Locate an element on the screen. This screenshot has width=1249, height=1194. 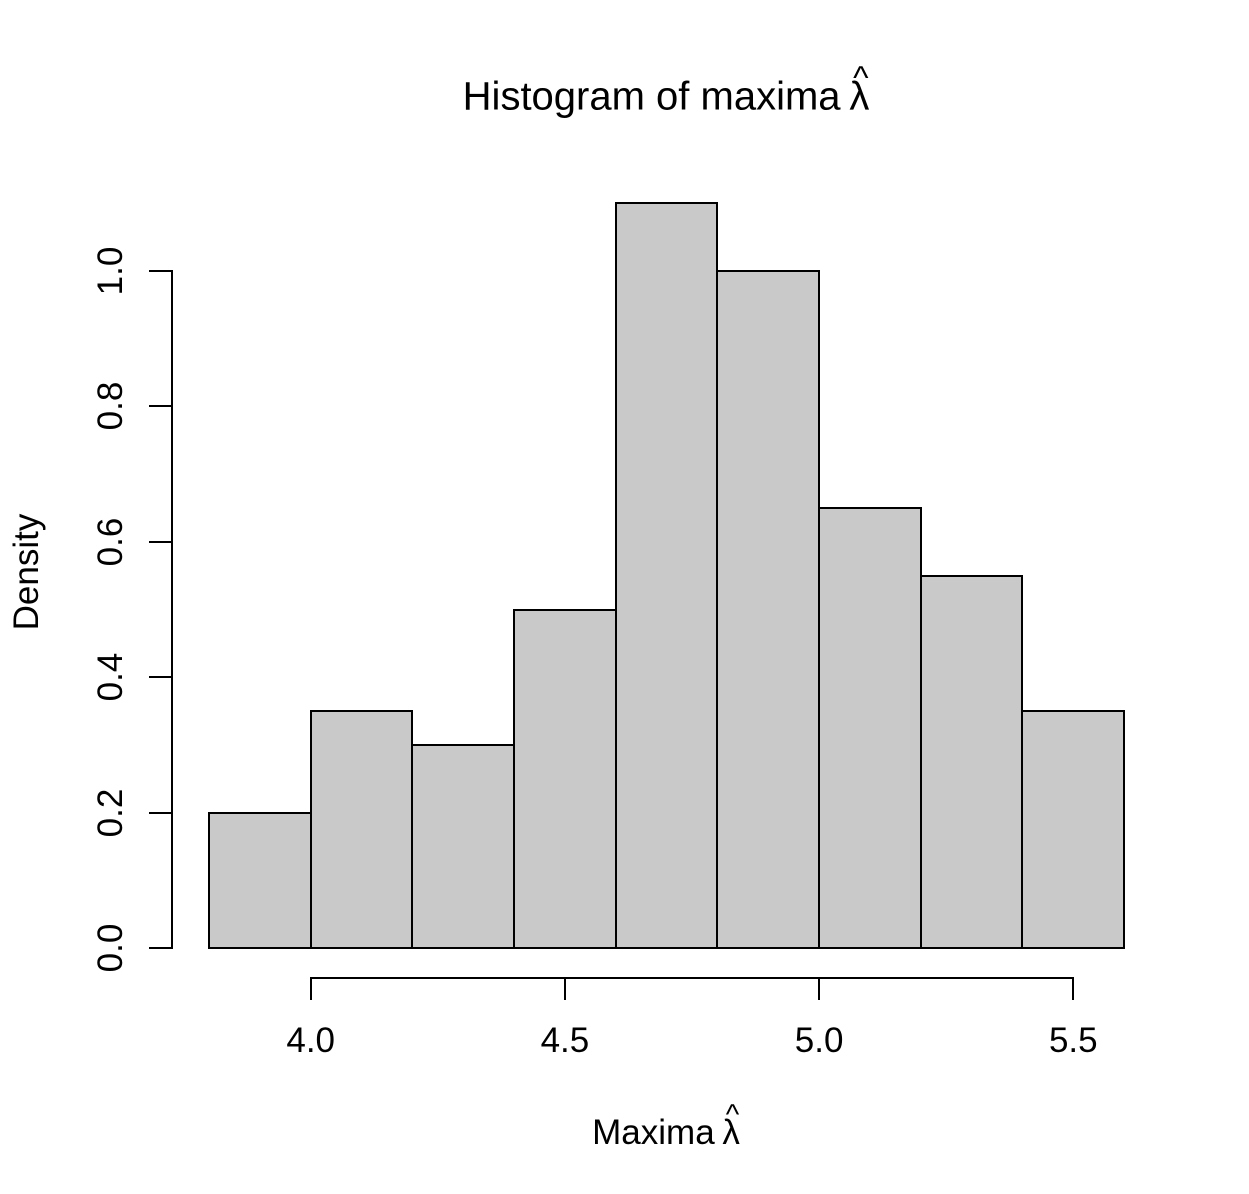
y-tick-label: 0.4 is located at coordinates (110, 677).